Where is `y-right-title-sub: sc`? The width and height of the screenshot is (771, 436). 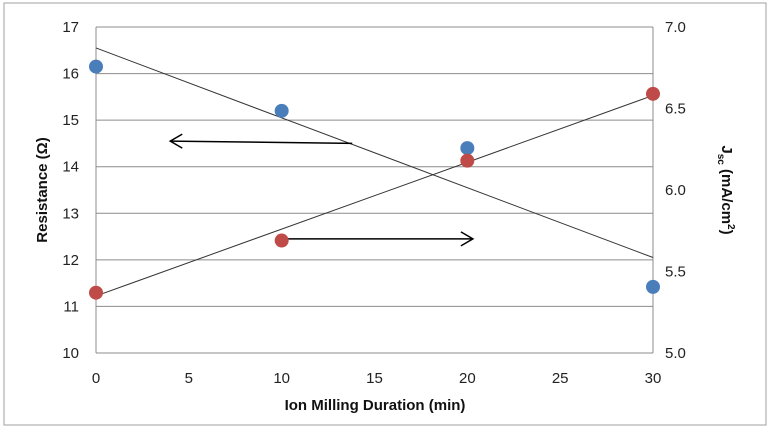 y-right-title-sub: sc is located at coordinates (720, 160).